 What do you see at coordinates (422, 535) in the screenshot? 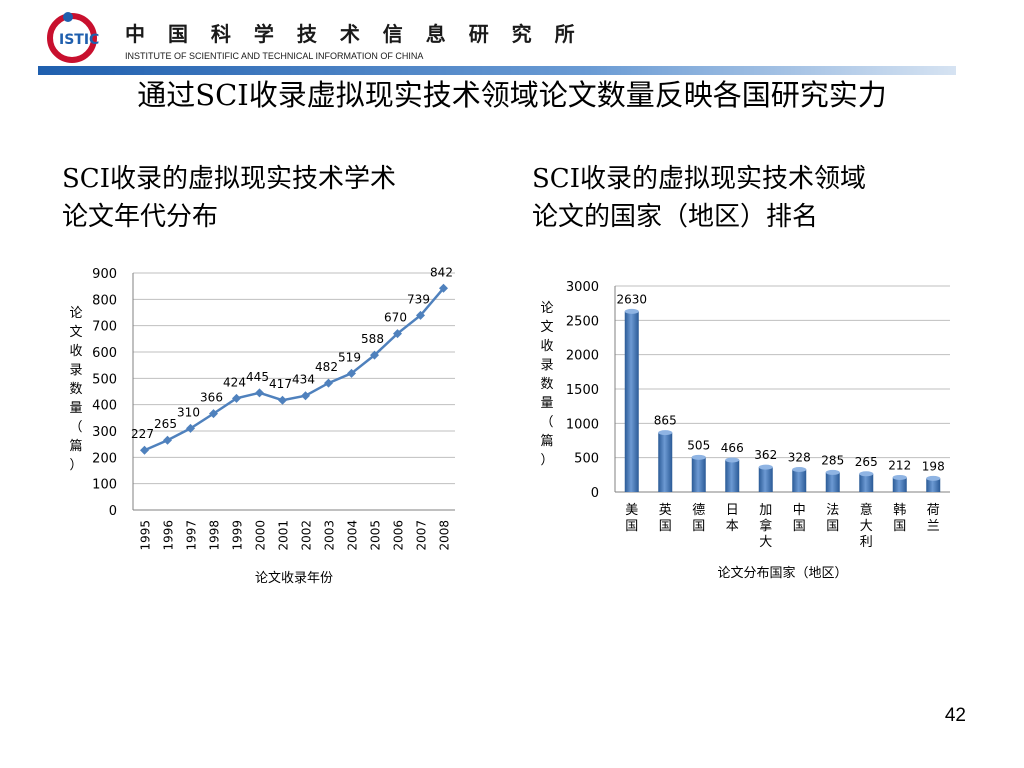
I see `x-tick-label: 2007` at bounding box center [422, 535].